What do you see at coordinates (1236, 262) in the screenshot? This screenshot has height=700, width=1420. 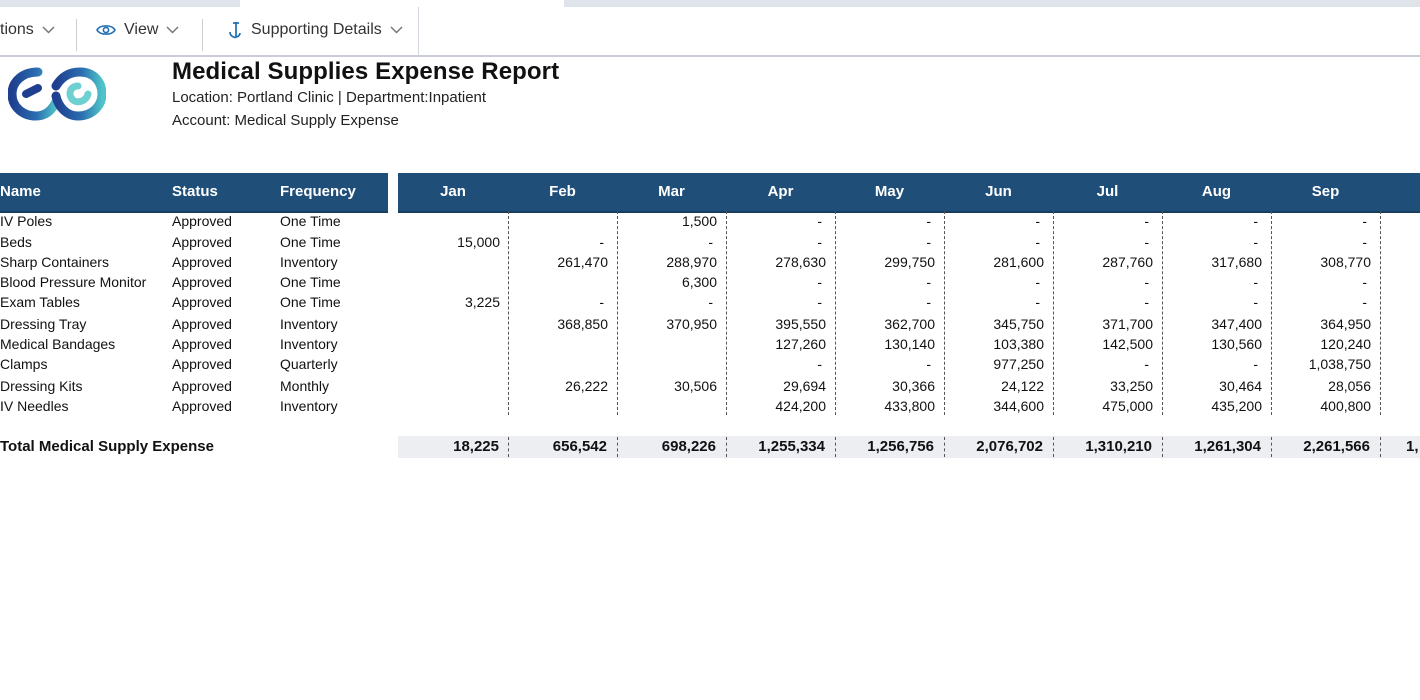 I see `row-month-value: 317,680` at bounding box center [1236, 262].